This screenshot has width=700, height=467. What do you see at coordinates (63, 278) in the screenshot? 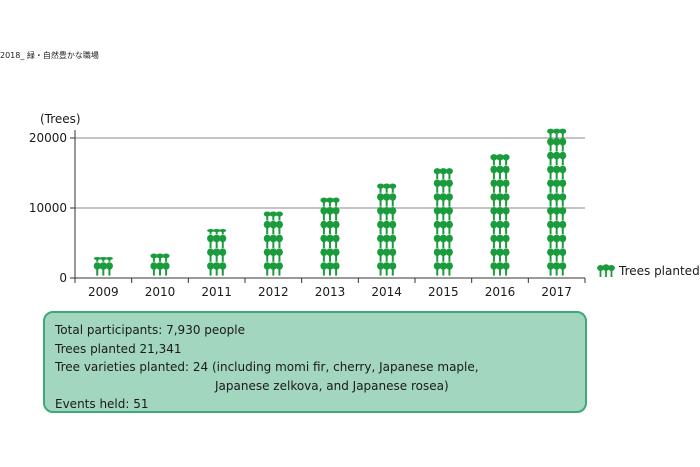
I see `y-tick-label: 0` at bounding box center [63, 278].